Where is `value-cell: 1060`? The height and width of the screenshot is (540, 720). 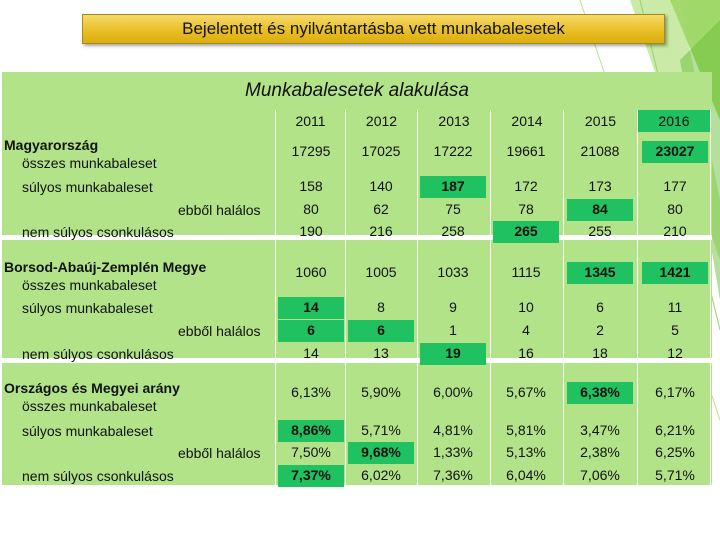
value-cell: 1060 is located at coordinates (311, 272).